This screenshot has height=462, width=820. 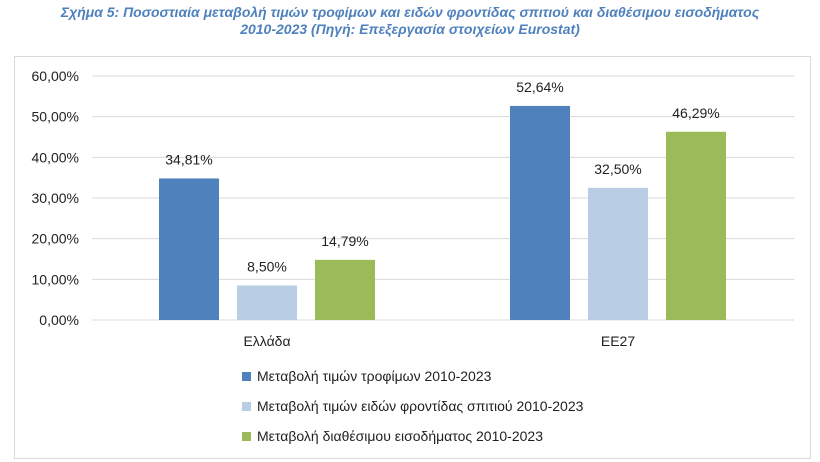 What do you see at coordinates (55, 157) in the screenshot?
I see `y-tick-label: 40,00%` at bounding box center [55, 157].